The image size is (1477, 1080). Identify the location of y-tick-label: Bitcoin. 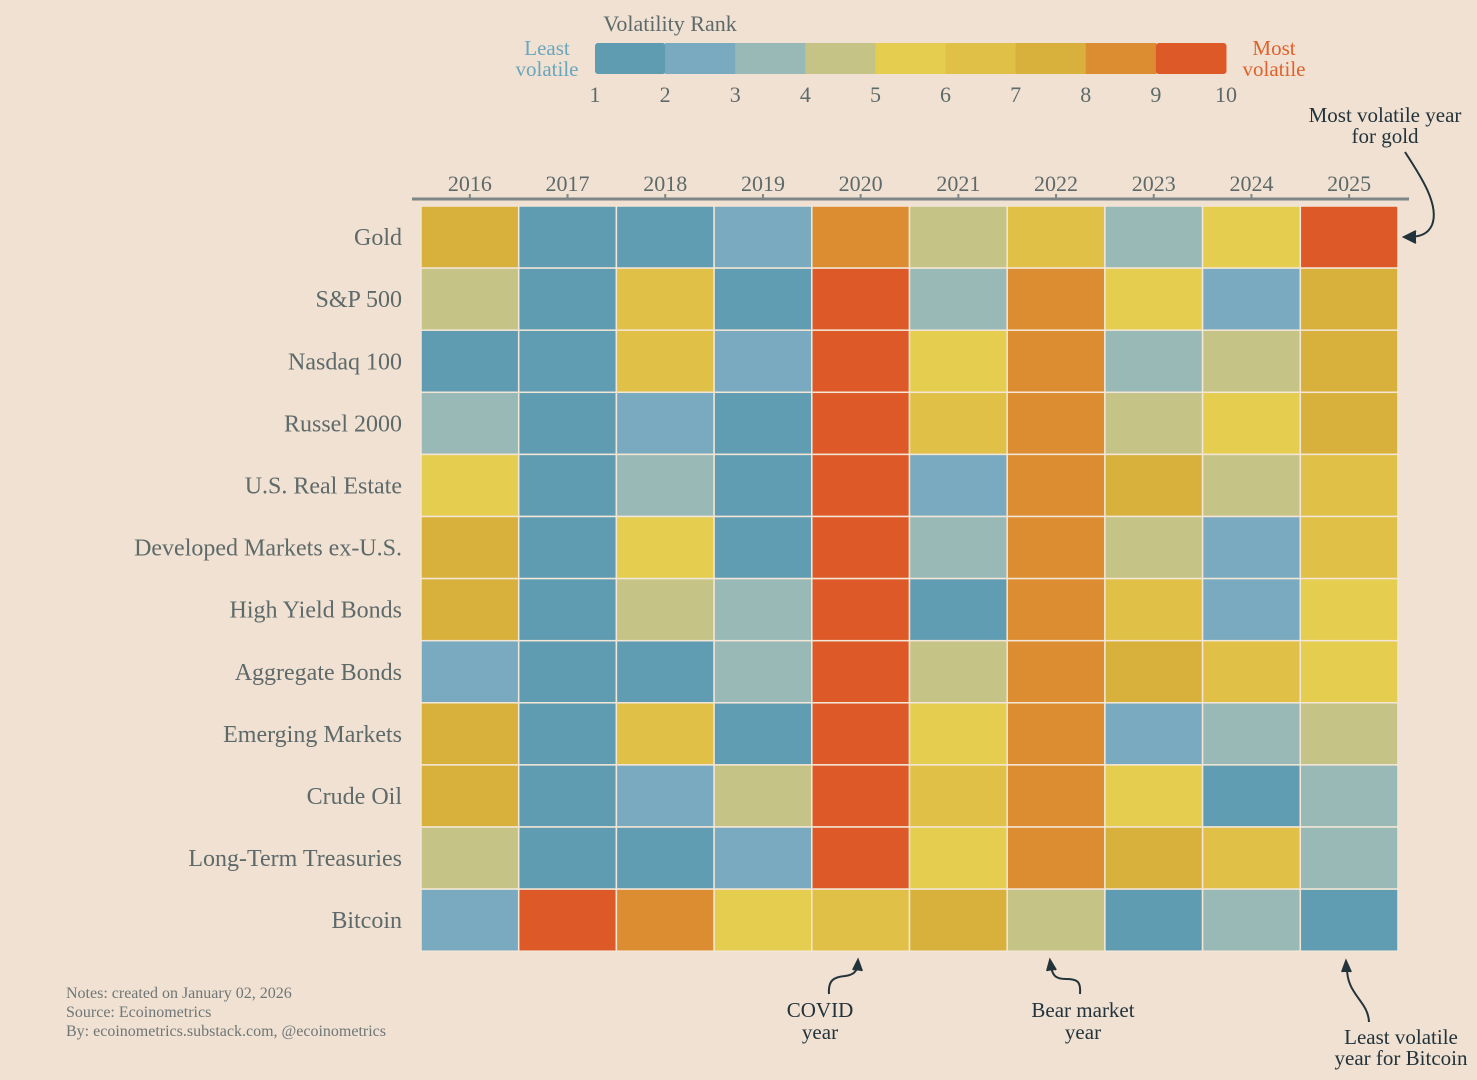
(366, 921).